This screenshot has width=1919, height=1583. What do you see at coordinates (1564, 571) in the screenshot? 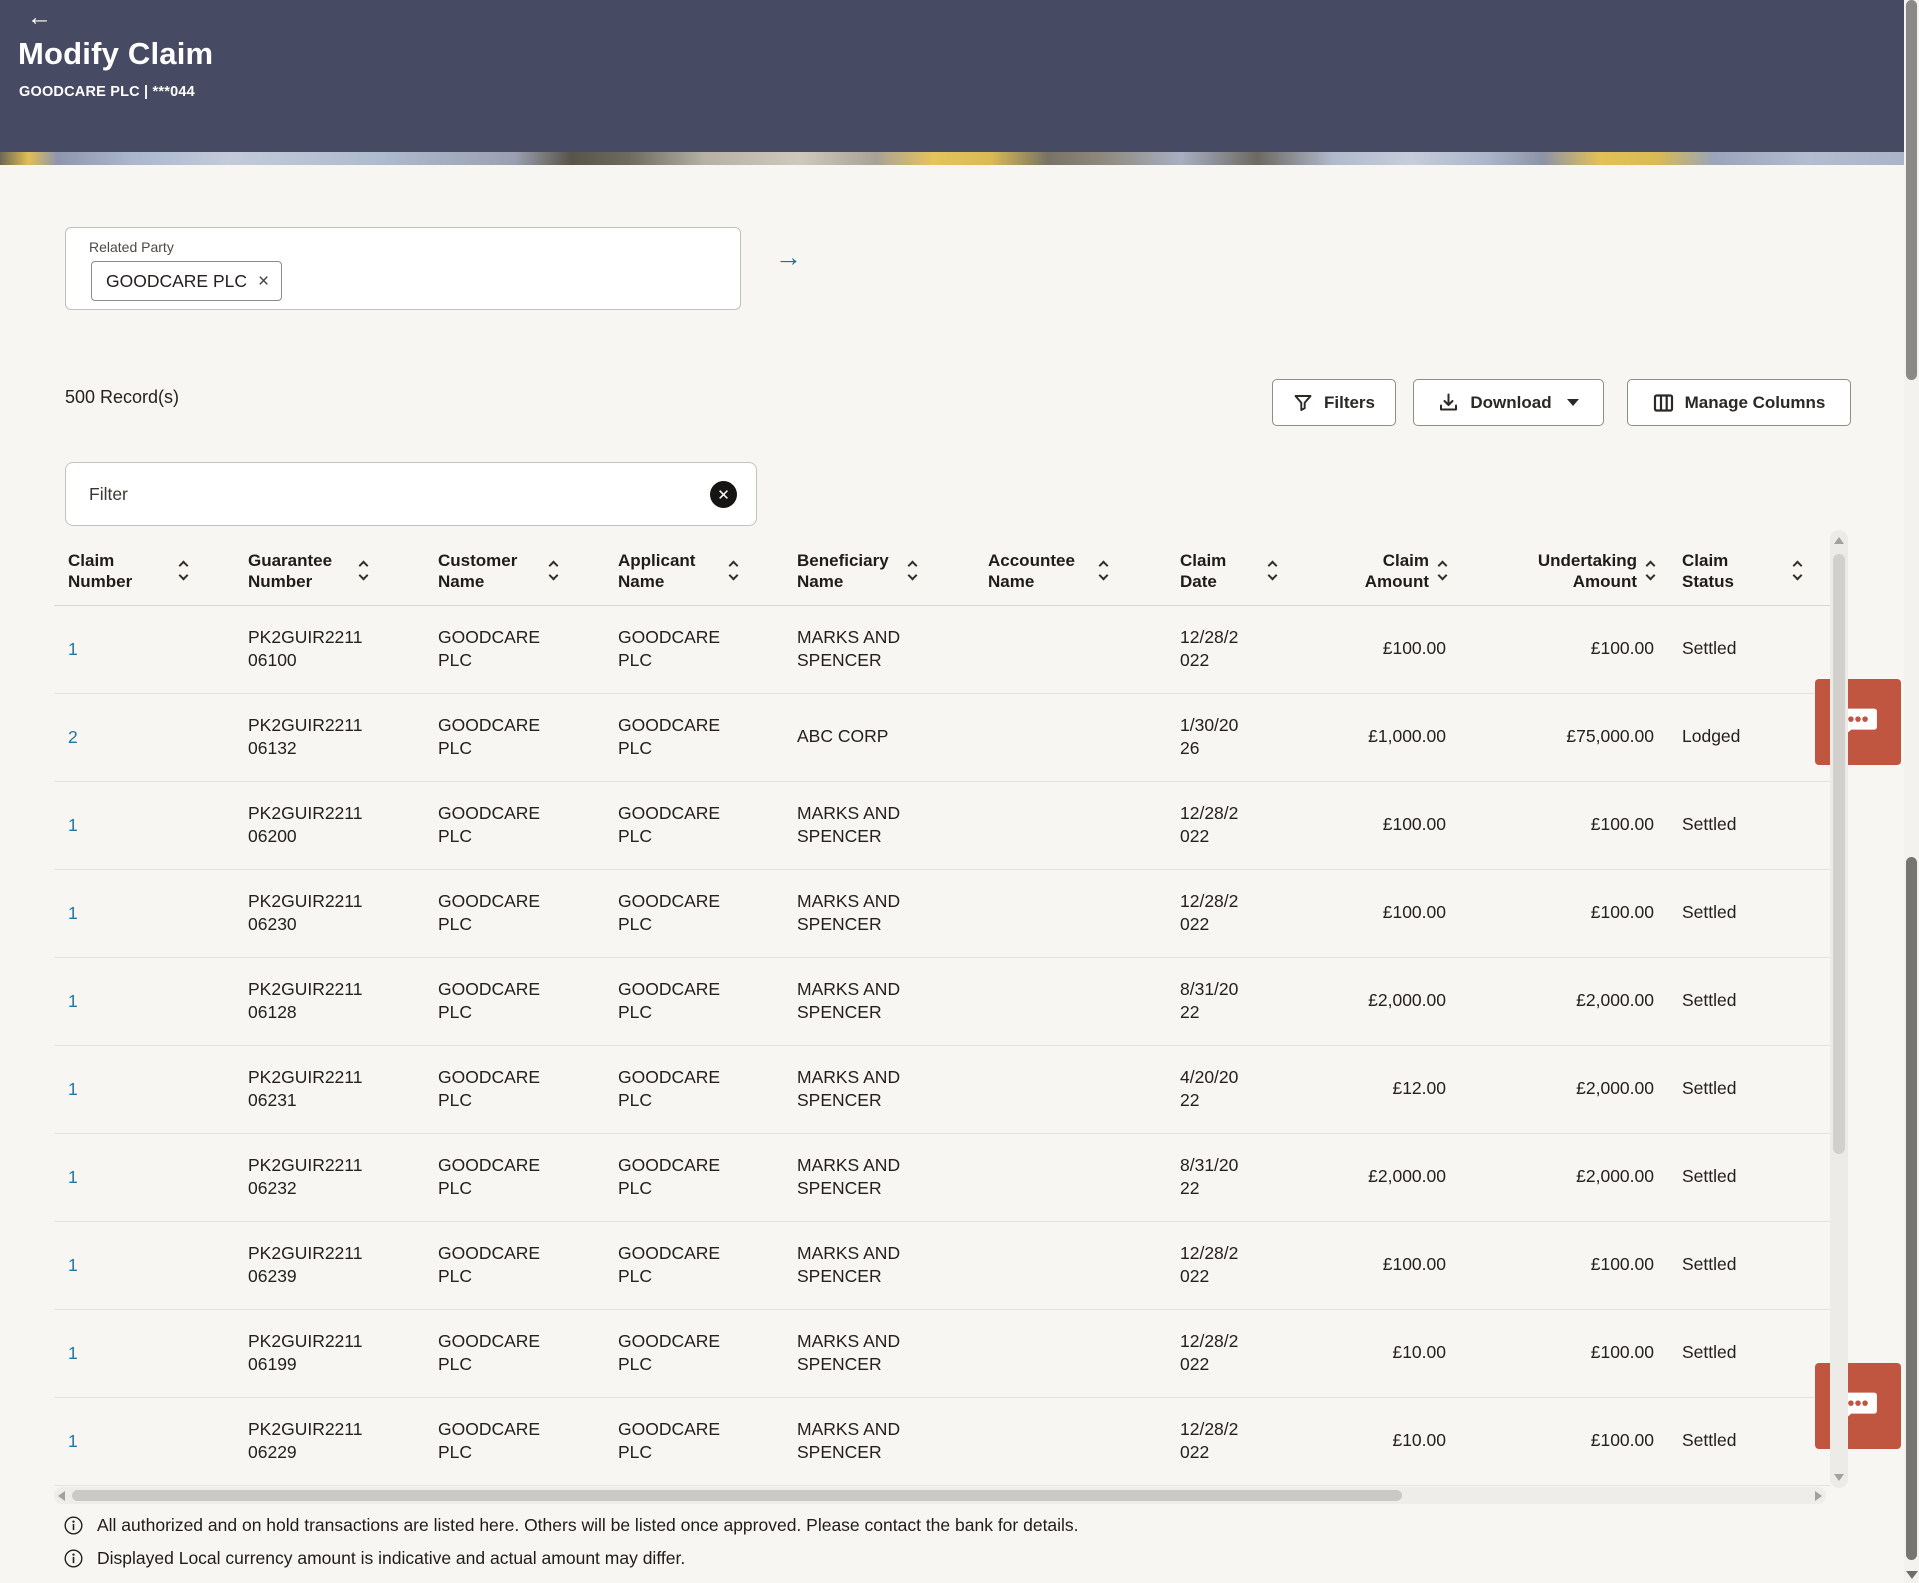
I see `column-header-undertaking_amount: Undertaking Amount` at bounding box center [1564, 571].